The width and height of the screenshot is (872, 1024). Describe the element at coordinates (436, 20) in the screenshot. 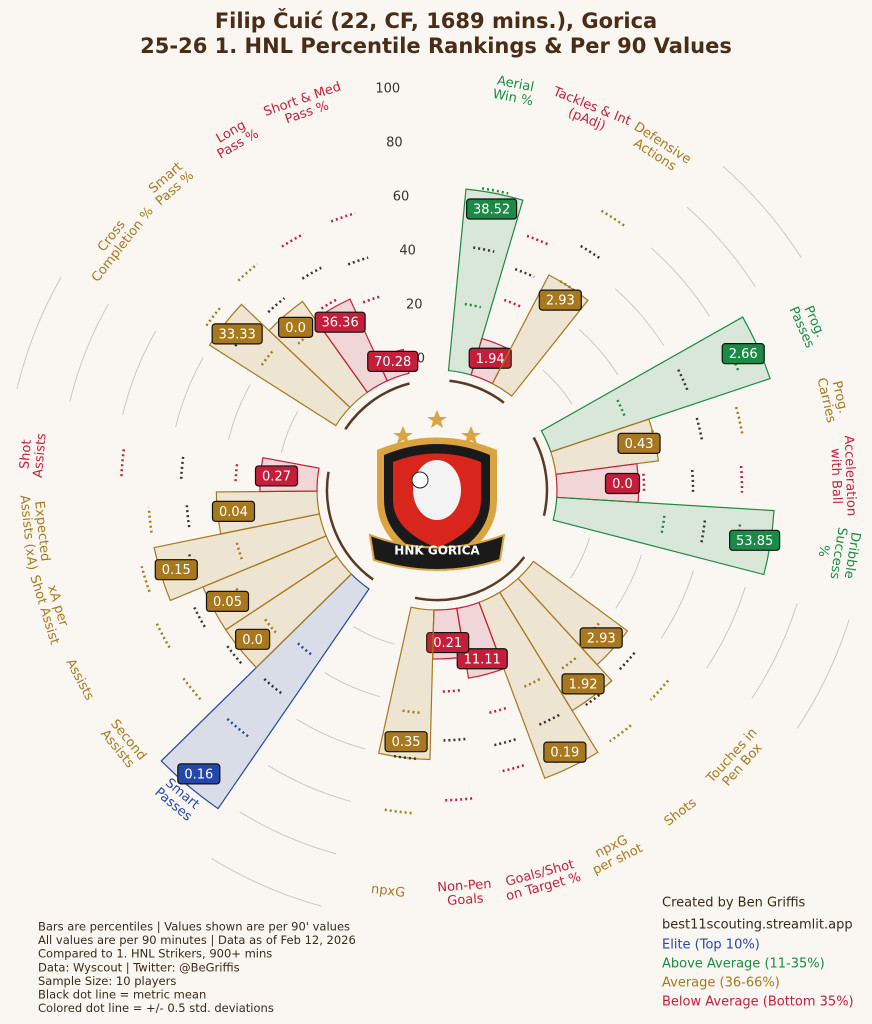

I see `chart-title: Filip Čuić (22, CF, 1689 mins.), Gorica` at that location.